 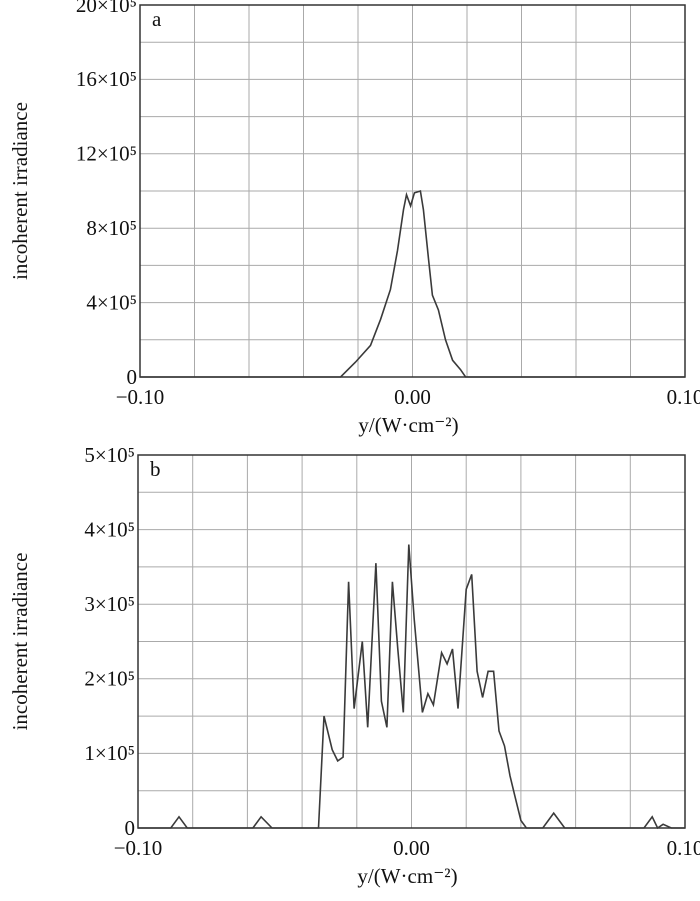 What do you see at coordinates (106, 8) in the screenshot?
I see `y-tick-label: 20×10⁵` at bounding box center [106, 8].